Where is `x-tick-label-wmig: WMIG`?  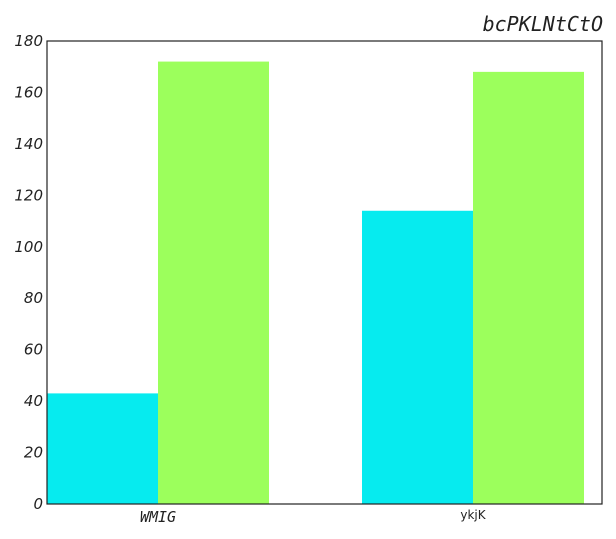
x-tick-label-wmig: WMIG is located at coordinates (158, 517).